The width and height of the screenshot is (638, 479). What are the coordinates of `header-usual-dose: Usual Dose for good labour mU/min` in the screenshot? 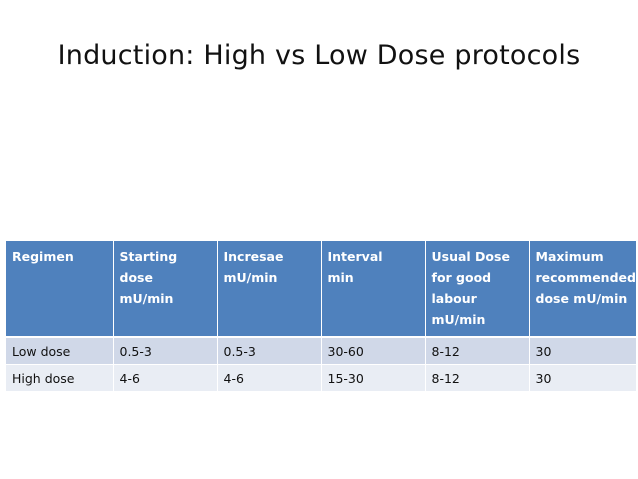 It's located at (477, 289).